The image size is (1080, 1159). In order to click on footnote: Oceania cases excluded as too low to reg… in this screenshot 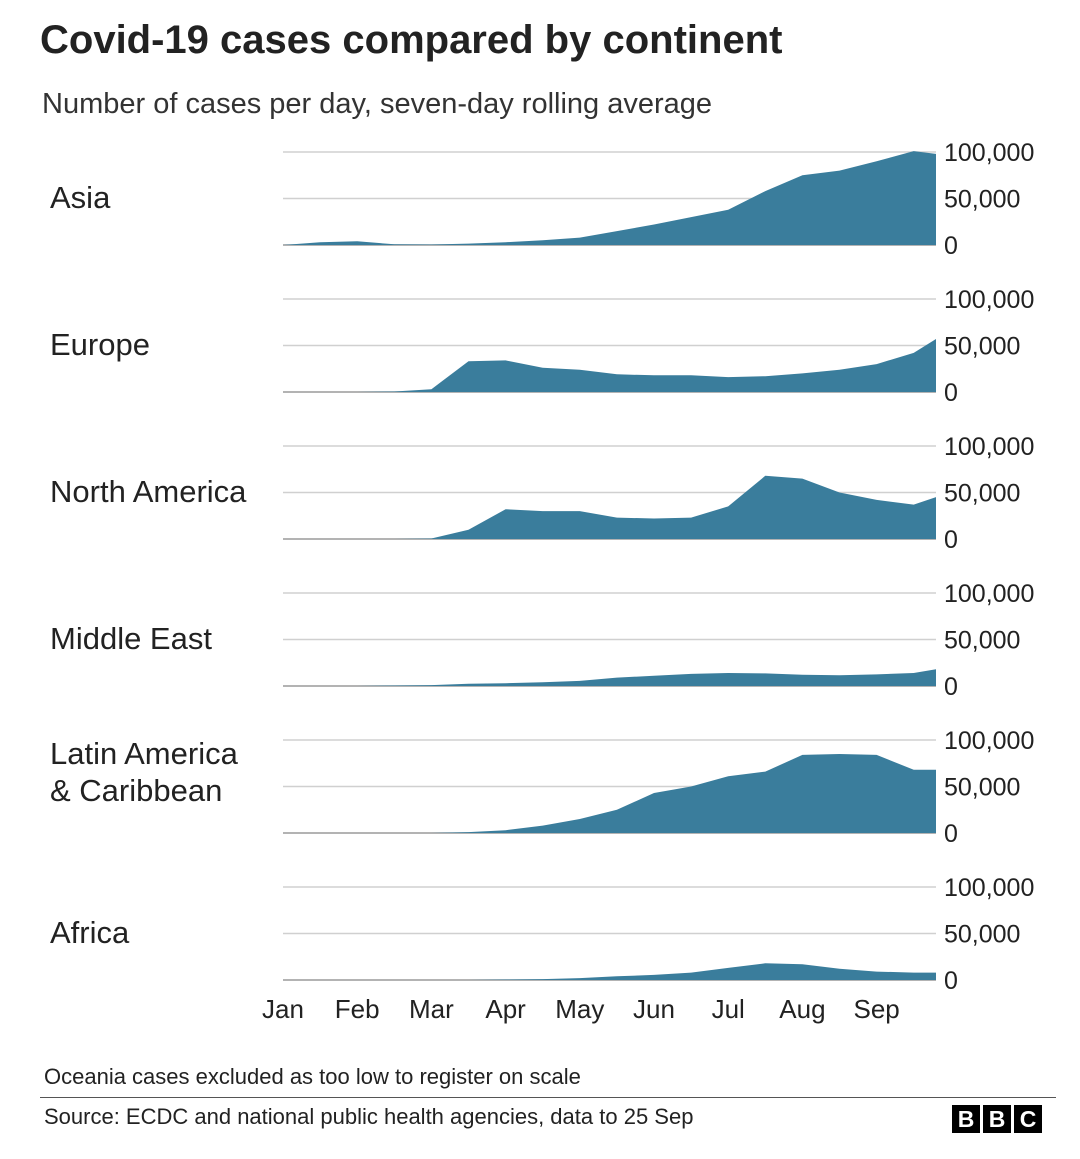, I will do `click(312, 1076)`.